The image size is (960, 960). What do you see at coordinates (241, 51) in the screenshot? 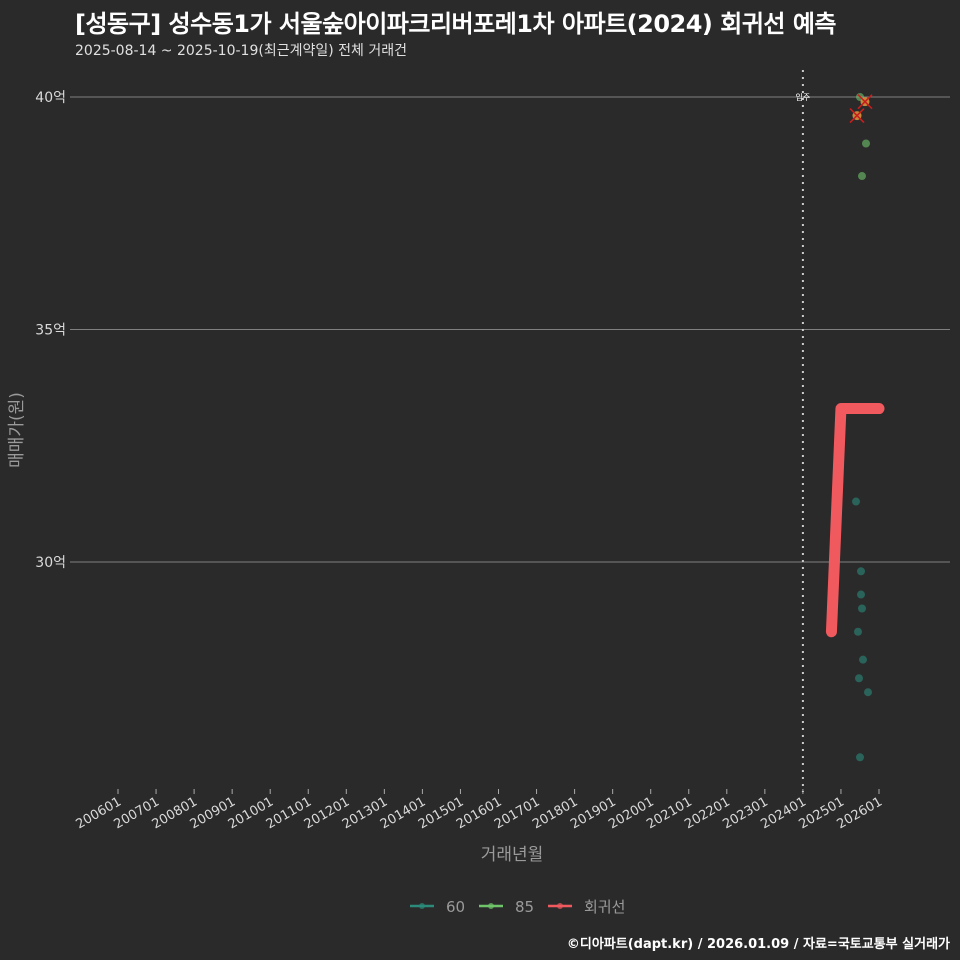
I see `chart-subtitle: 2025-08-14 ~ 2025-10-19(최근계약일) 전체 거래건` at bounding box center [241, 51].